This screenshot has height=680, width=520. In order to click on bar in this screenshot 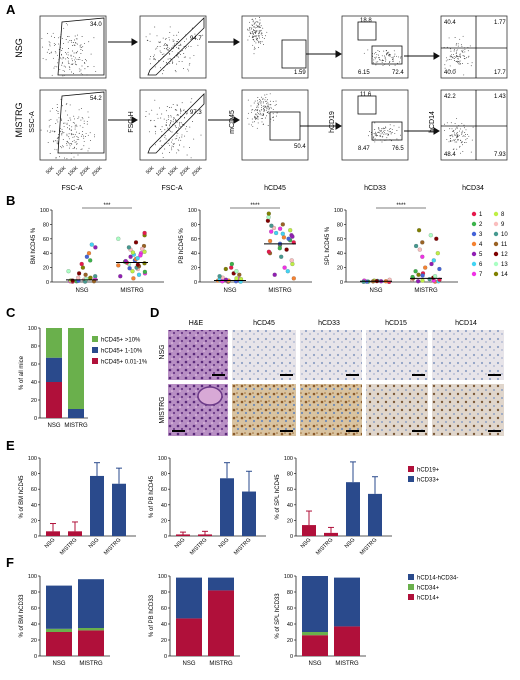, I will do `click(375, 514)`.